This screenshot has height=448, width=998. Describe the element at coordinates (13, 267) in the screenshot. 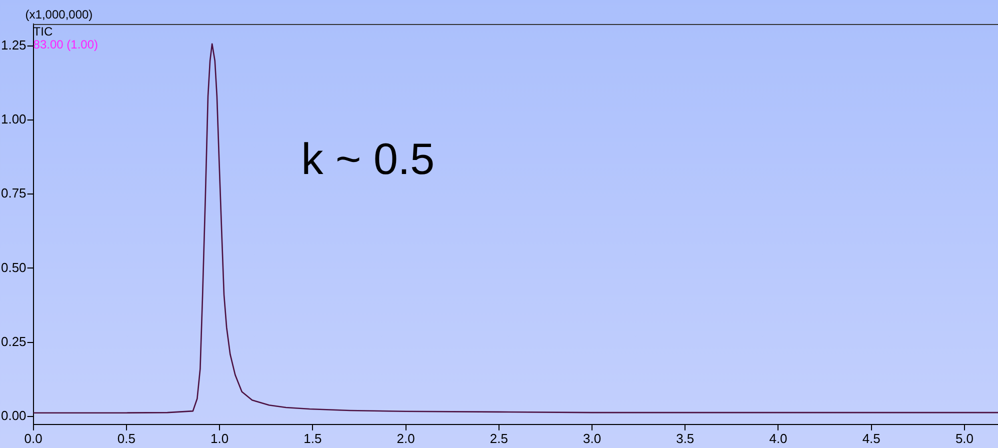

I see `y-tick-label: 0.50` at that location.